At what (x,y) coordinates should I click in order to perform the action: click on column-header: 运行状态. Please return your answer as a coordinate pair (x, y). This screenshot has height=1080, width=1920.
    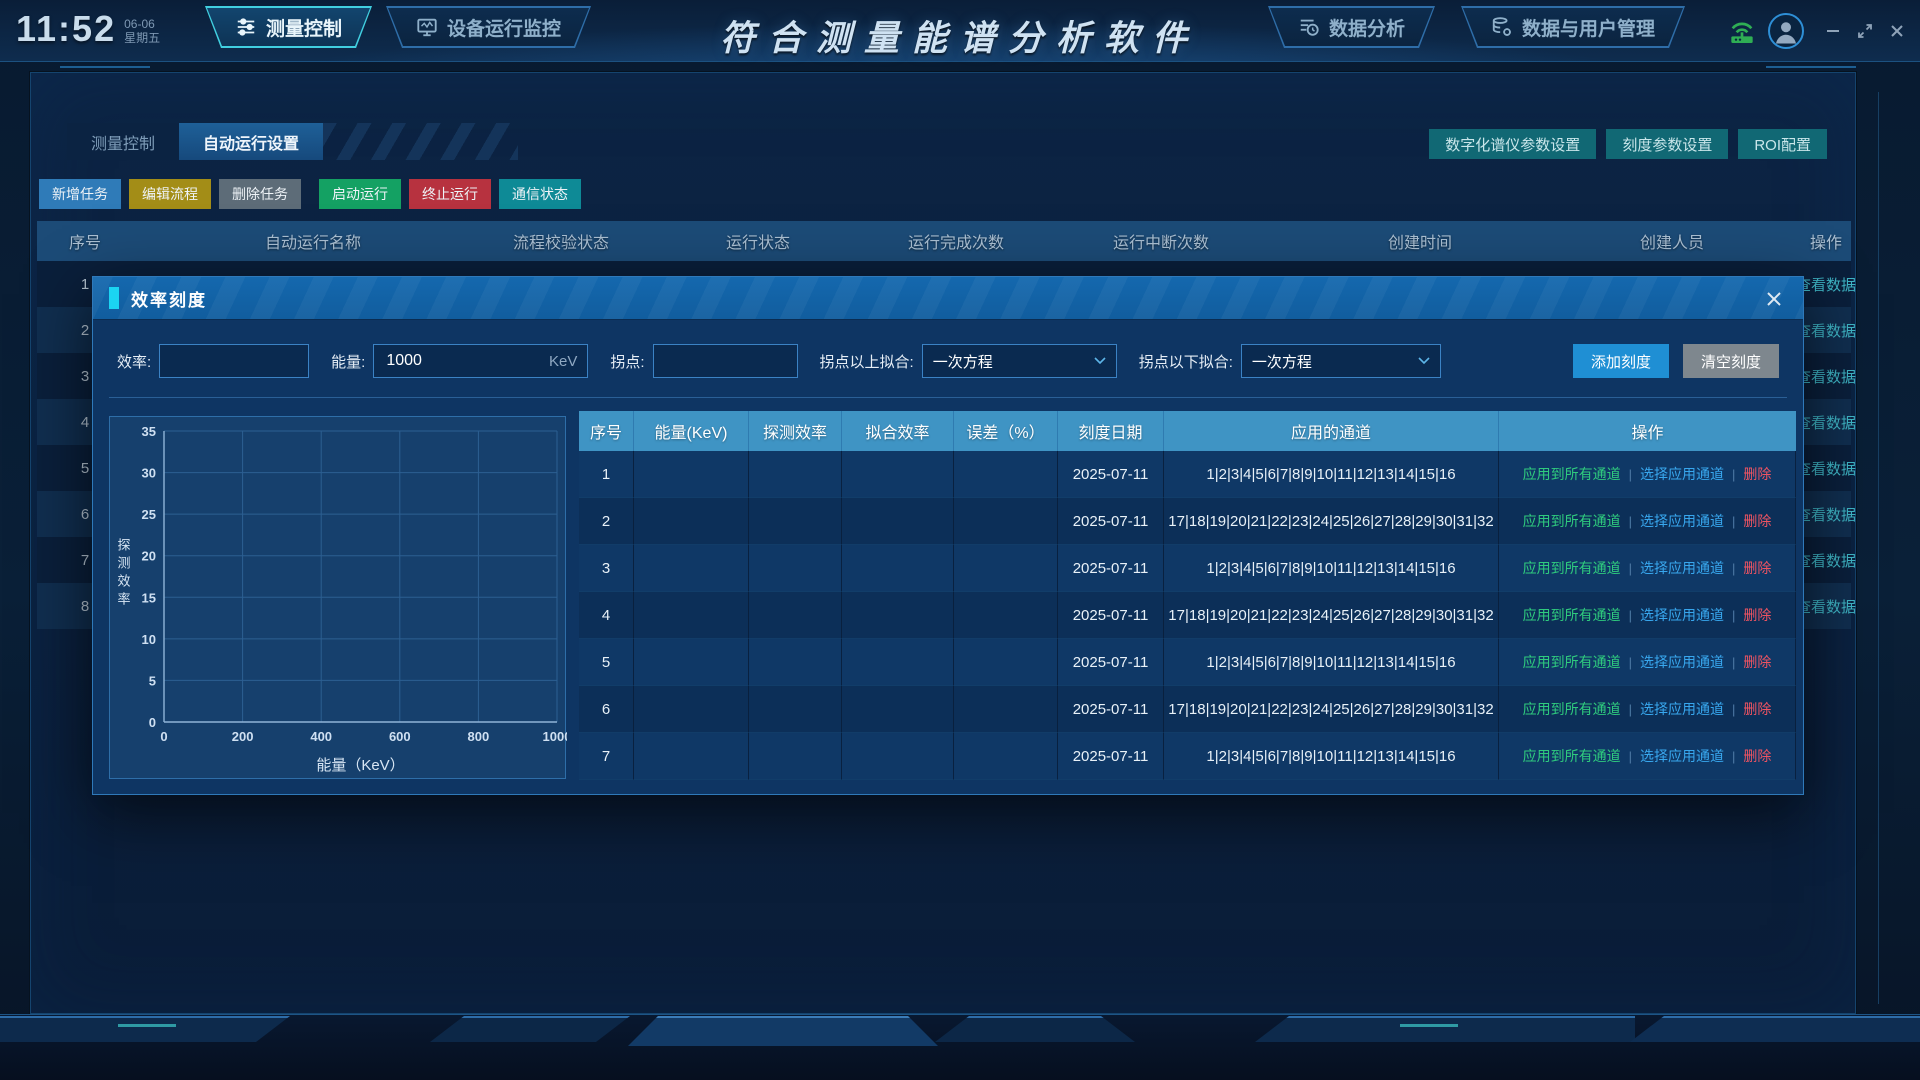
    Looking at the image, I should click on (757, 243).